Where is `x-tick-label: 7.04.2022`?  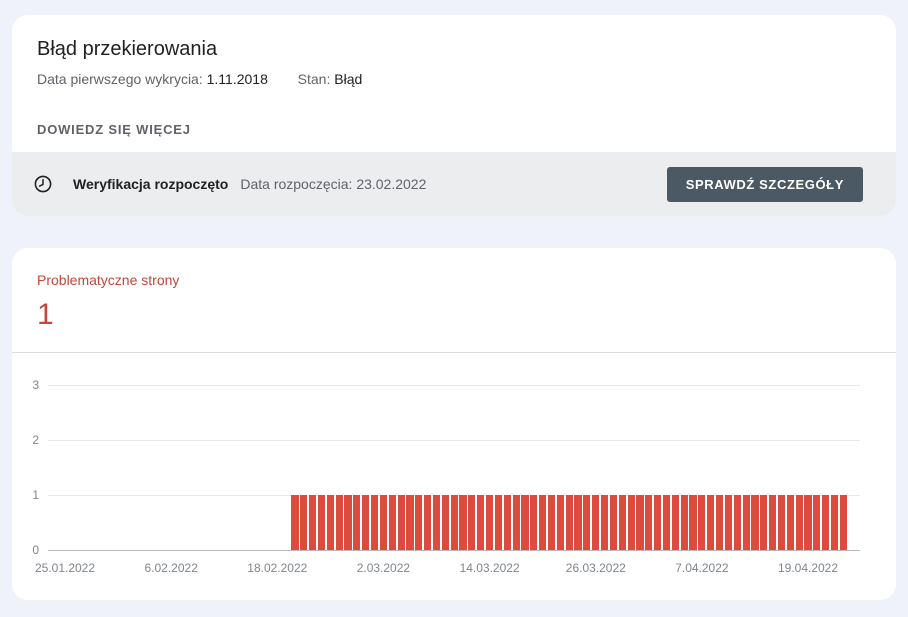
x-tick-label: 7.04.2022 is located at coordinates (702, 568).